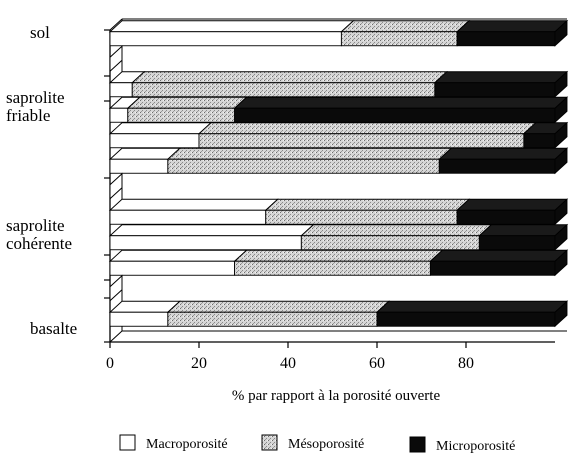  What do you see at coordinates (116, 336) in the screenshot?
I see `bottom-depth-line` at bounding box center [116, 336].